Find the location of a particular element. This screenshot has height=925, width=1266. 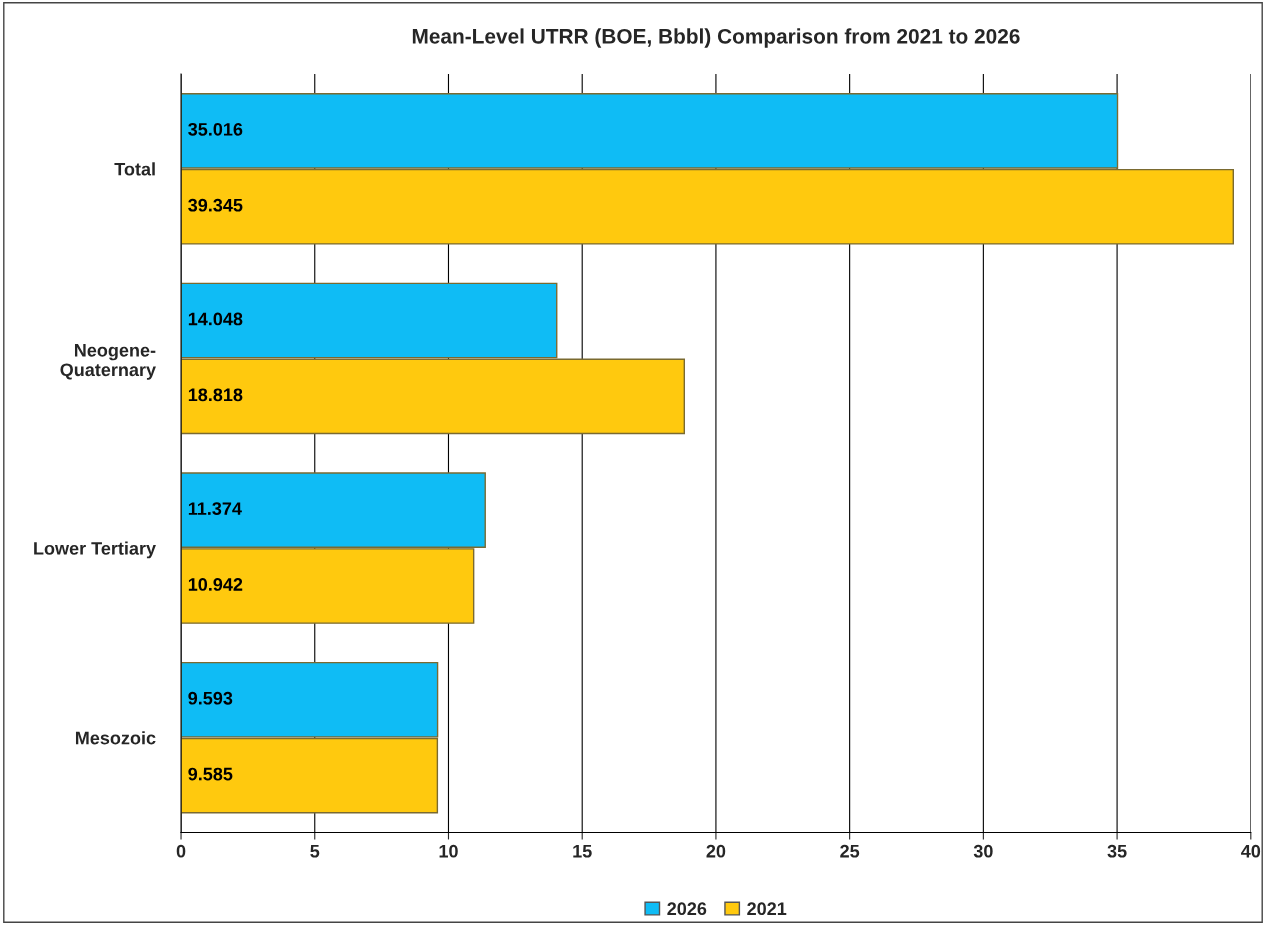

x-tick-label: 5 is located at coordinates (315, 851).